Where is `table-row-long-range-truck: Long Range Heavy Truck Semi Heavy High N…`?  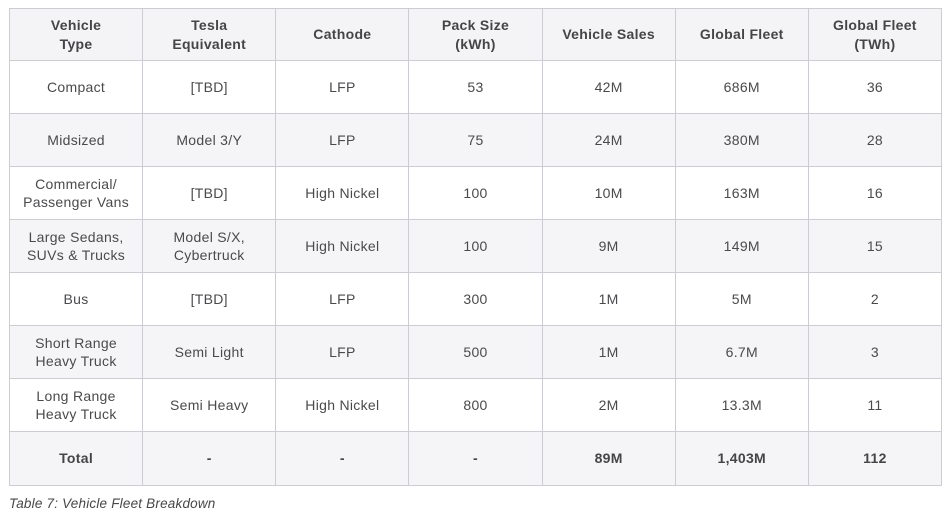 table-row-long-range-truck: Long Range Heavy Truck Semi Heavy High N… is located at coordinates (475, 405).